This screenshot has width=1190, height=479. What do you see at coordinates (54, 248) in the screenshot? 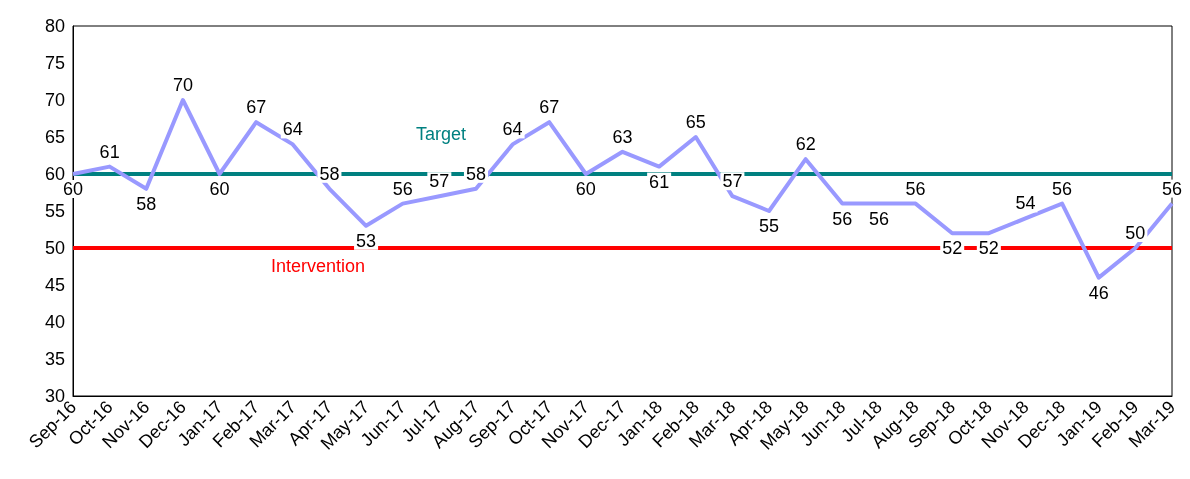
I see `y-tick-label: 50` at bounding box center [54, 248].